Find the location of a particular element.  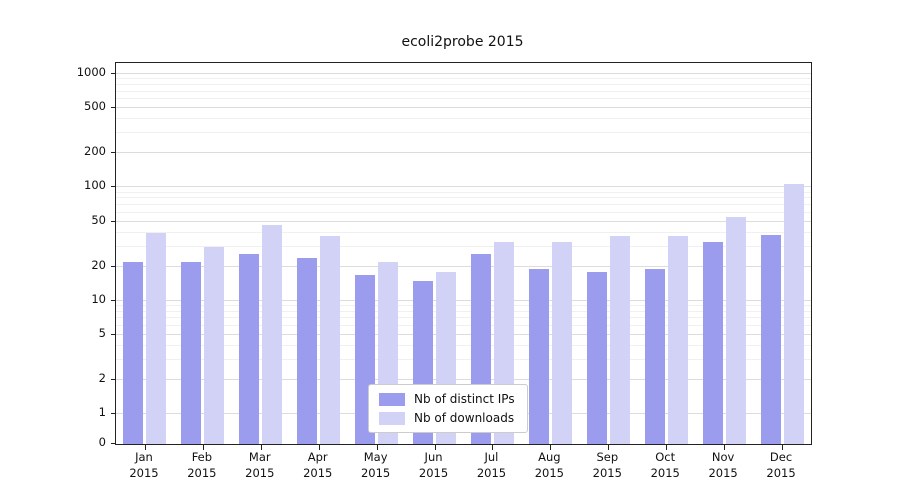

x-tick-label-jun: Jun 2015 is located at coordinates (433, 465).